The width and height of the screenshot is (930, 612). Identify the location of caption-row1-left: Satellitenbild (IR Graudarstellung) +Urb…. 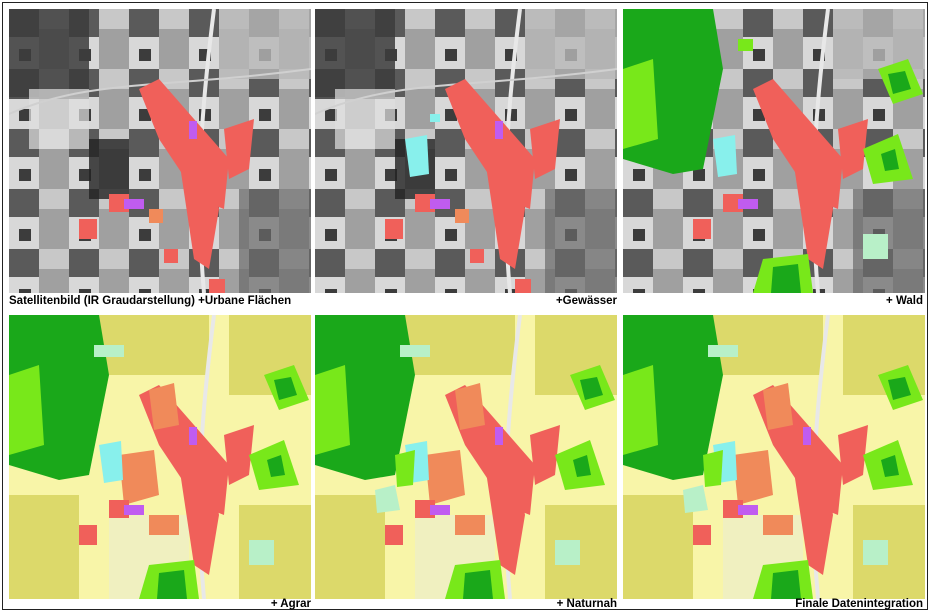
(161, 301).